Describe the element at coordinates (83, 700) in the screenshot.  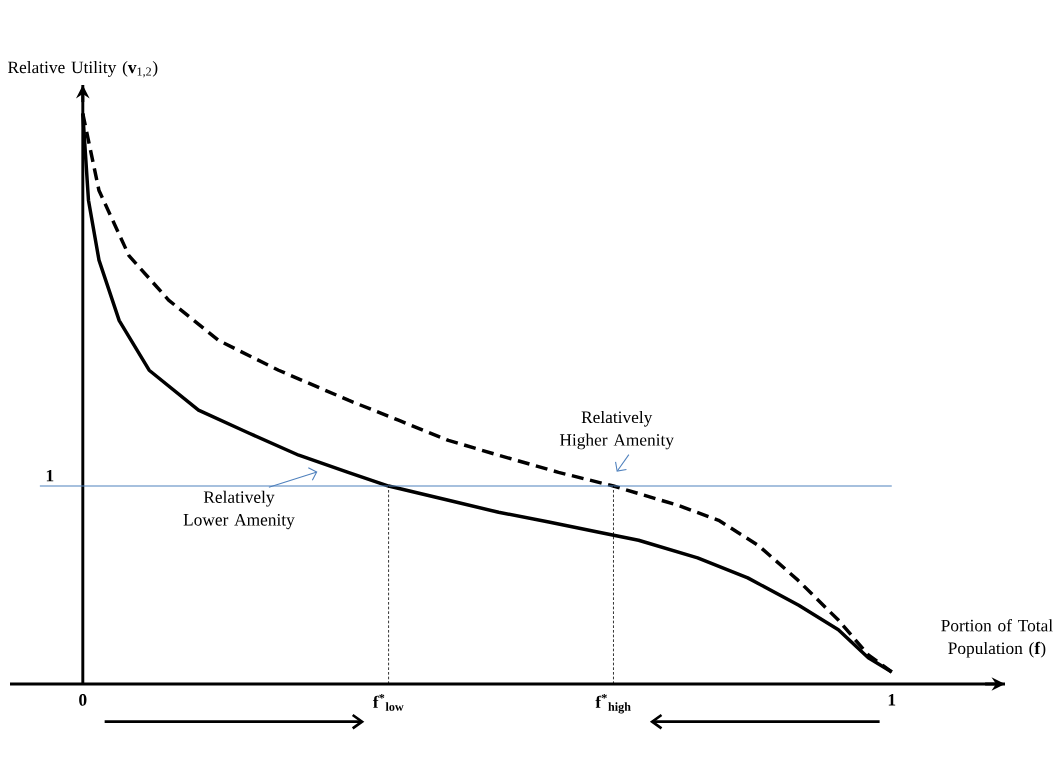
I see `x-tick-label: 0` at that location.